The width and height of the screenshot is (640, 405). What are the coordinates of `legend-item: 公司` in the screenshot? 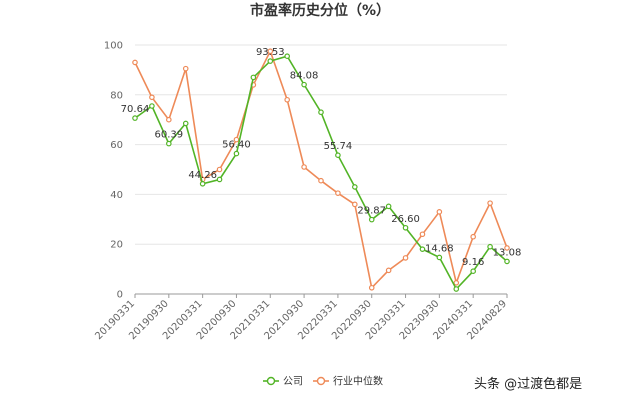 It's located at (283, 382).